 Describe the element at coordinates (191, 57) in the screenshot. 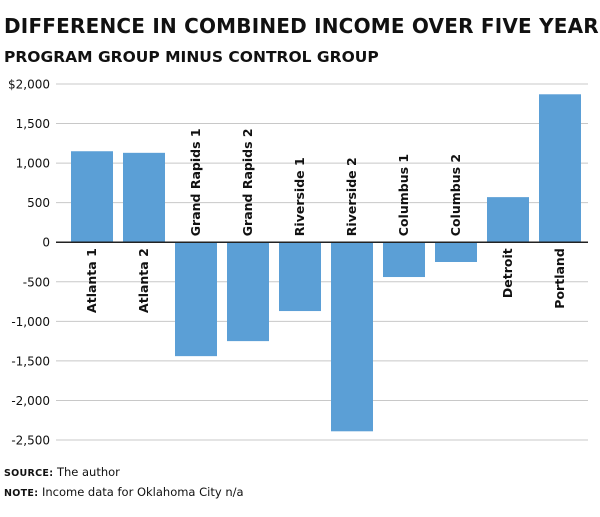

I see `chart-subtitle: PROGRAM GROUP MINUS CONTROL GROUP` at that location.